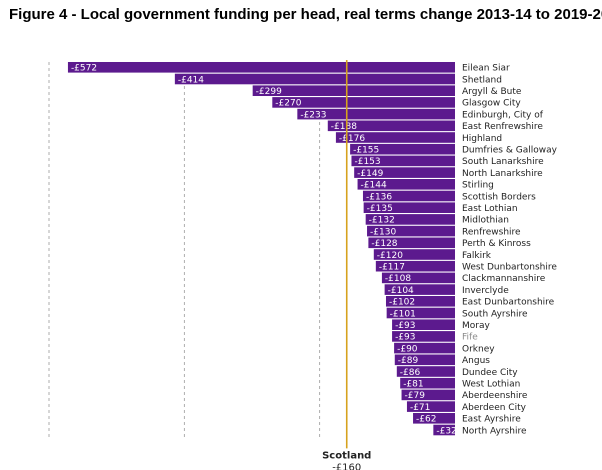 The height and width of the screenshot is (470, 602). I want to click on category-label: Midlothian, so click(485, 221).